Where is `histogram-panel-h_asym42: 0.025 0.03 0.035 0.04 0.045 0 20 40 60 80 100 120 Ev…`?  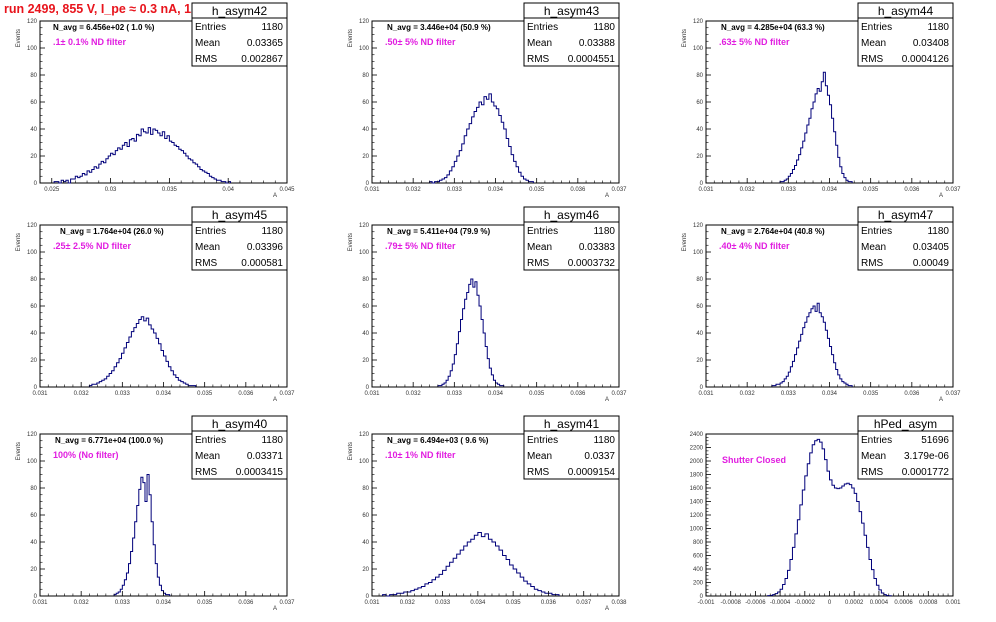
histogram-panel-h_asym42: 0.025 0.03 0.035 0.04 0.045 0 20 40 60 80 100 120 Ev… is located at coordinates (155, 100).